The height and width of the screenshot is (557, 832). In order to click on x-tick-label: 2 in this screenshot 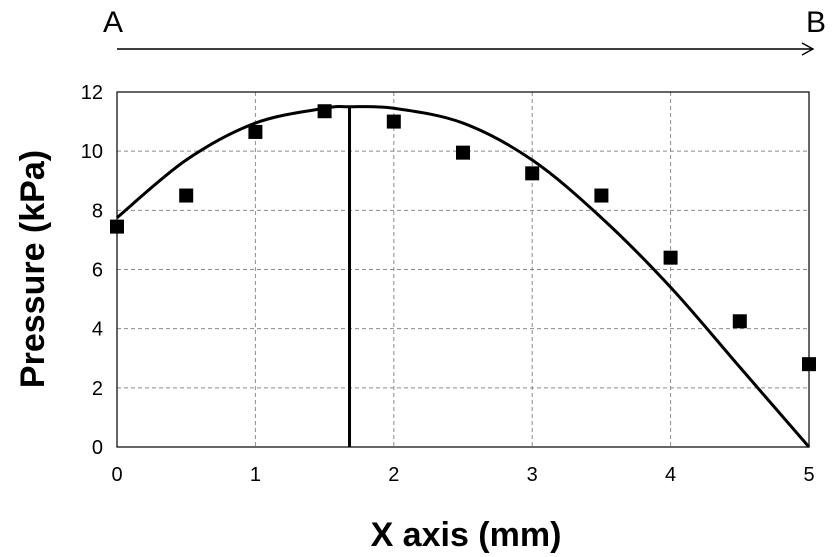, I will do `click(393, 475)`.